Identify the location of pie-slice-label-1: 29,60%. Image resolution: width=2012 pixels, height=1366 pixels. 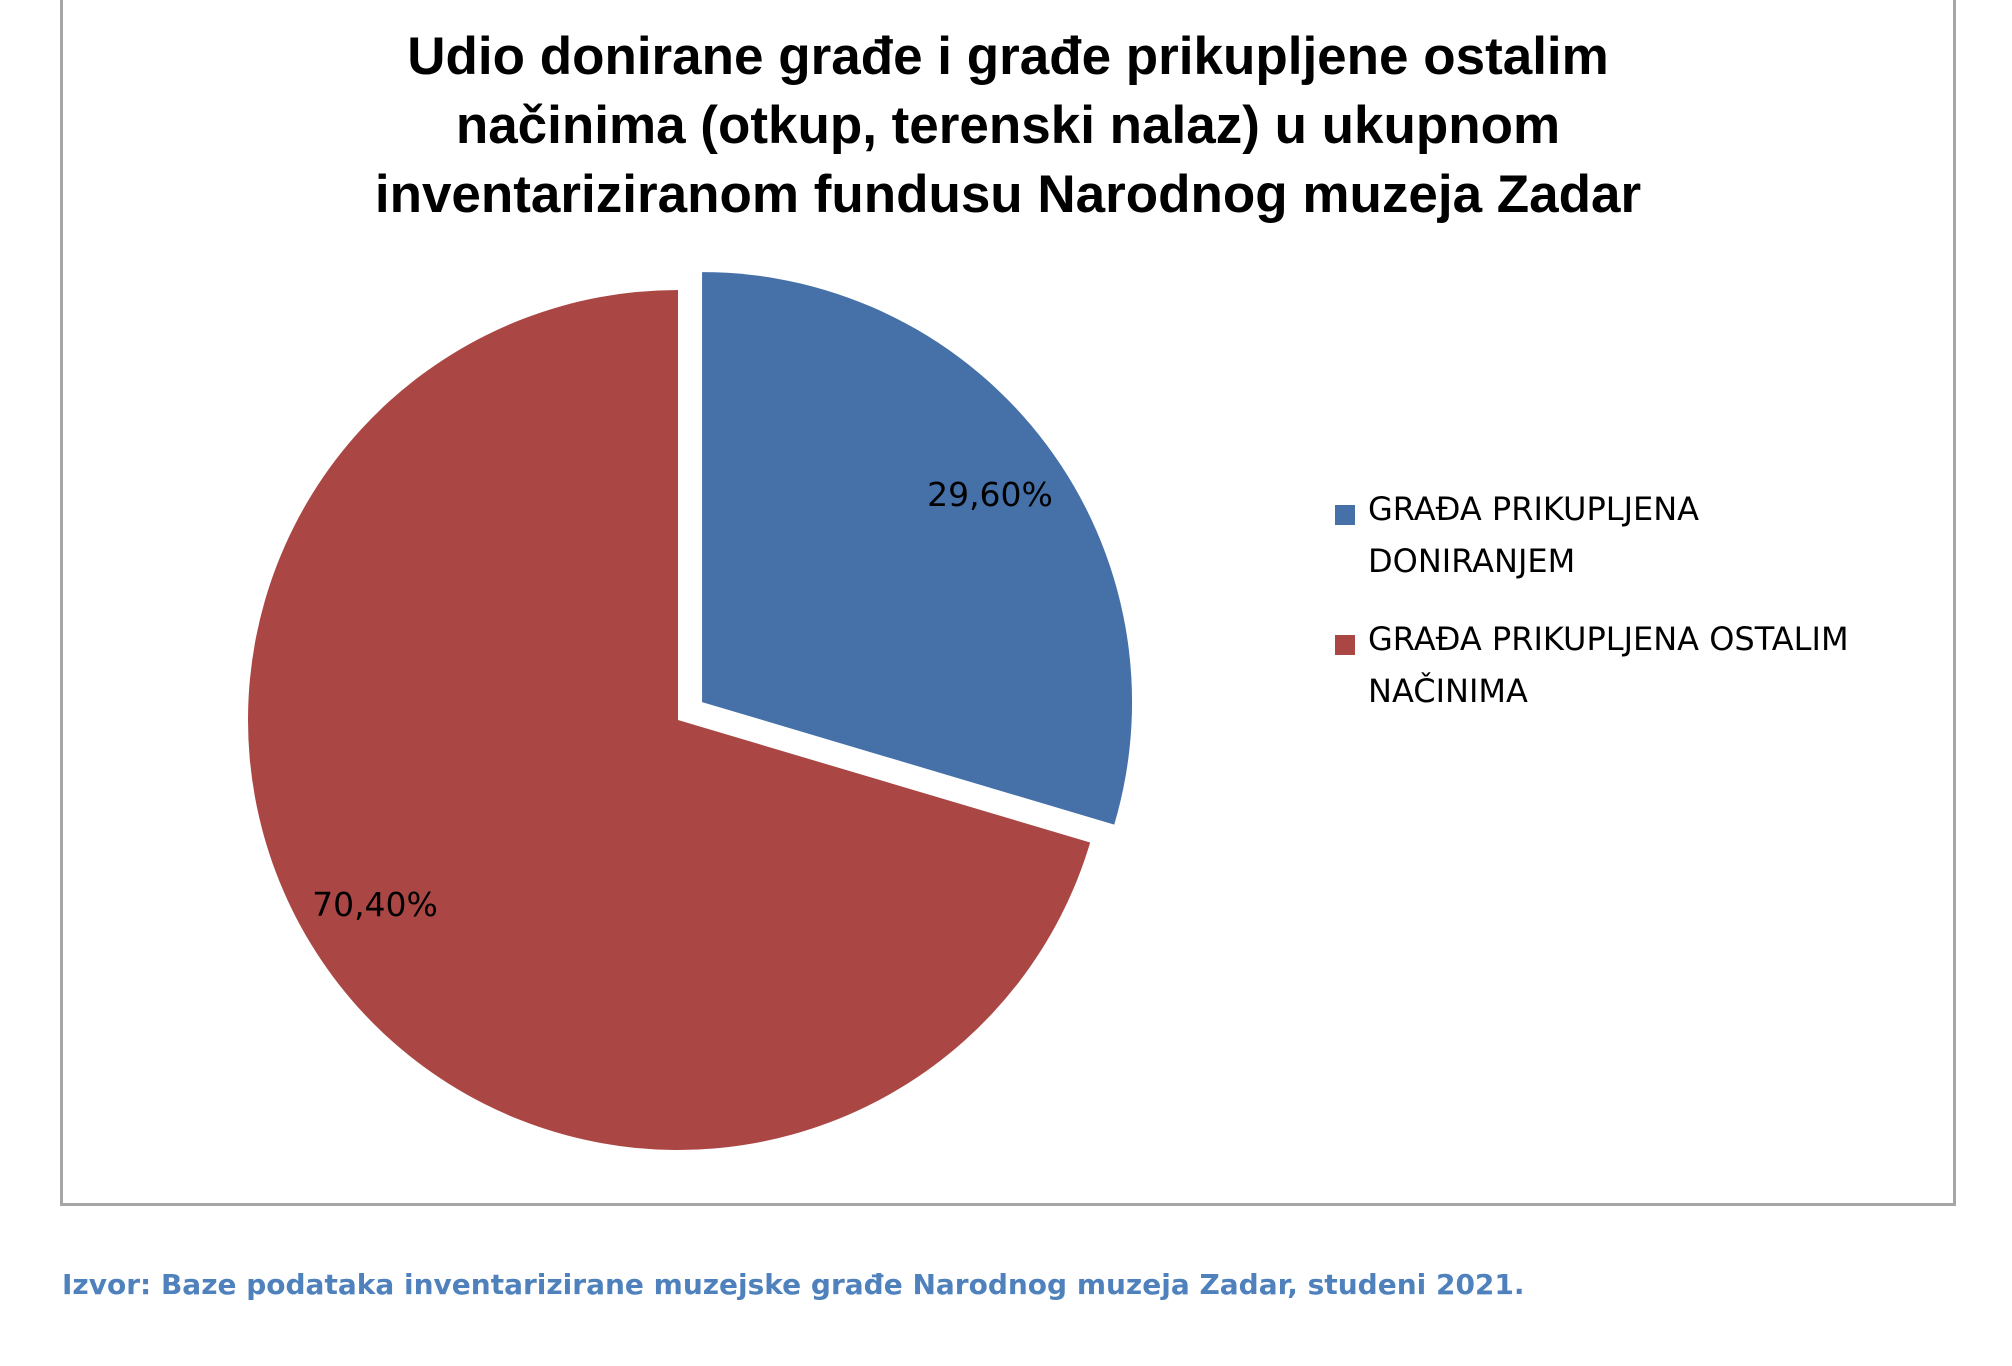
(990, 494).